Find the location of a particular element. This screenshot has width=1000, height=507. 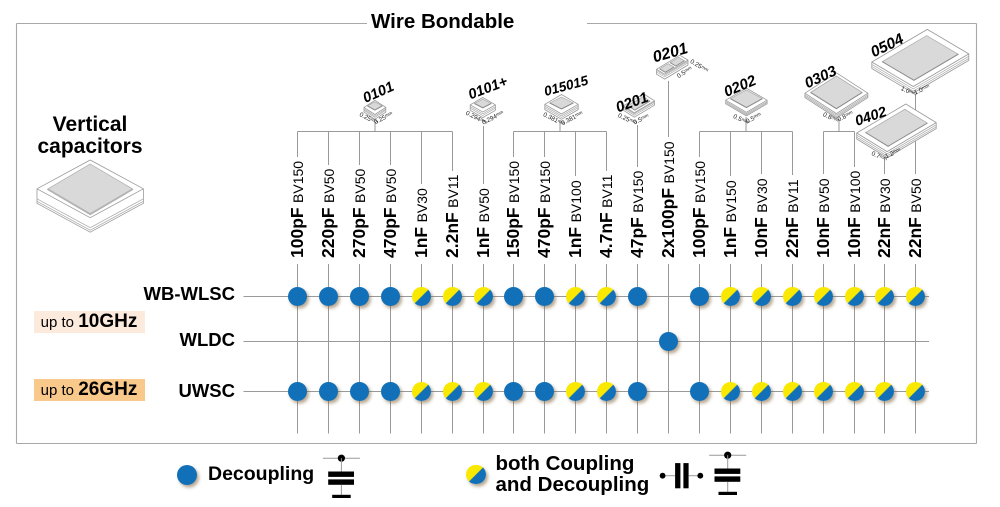

svg-text: 015015 is located at coordinates (566, 86).